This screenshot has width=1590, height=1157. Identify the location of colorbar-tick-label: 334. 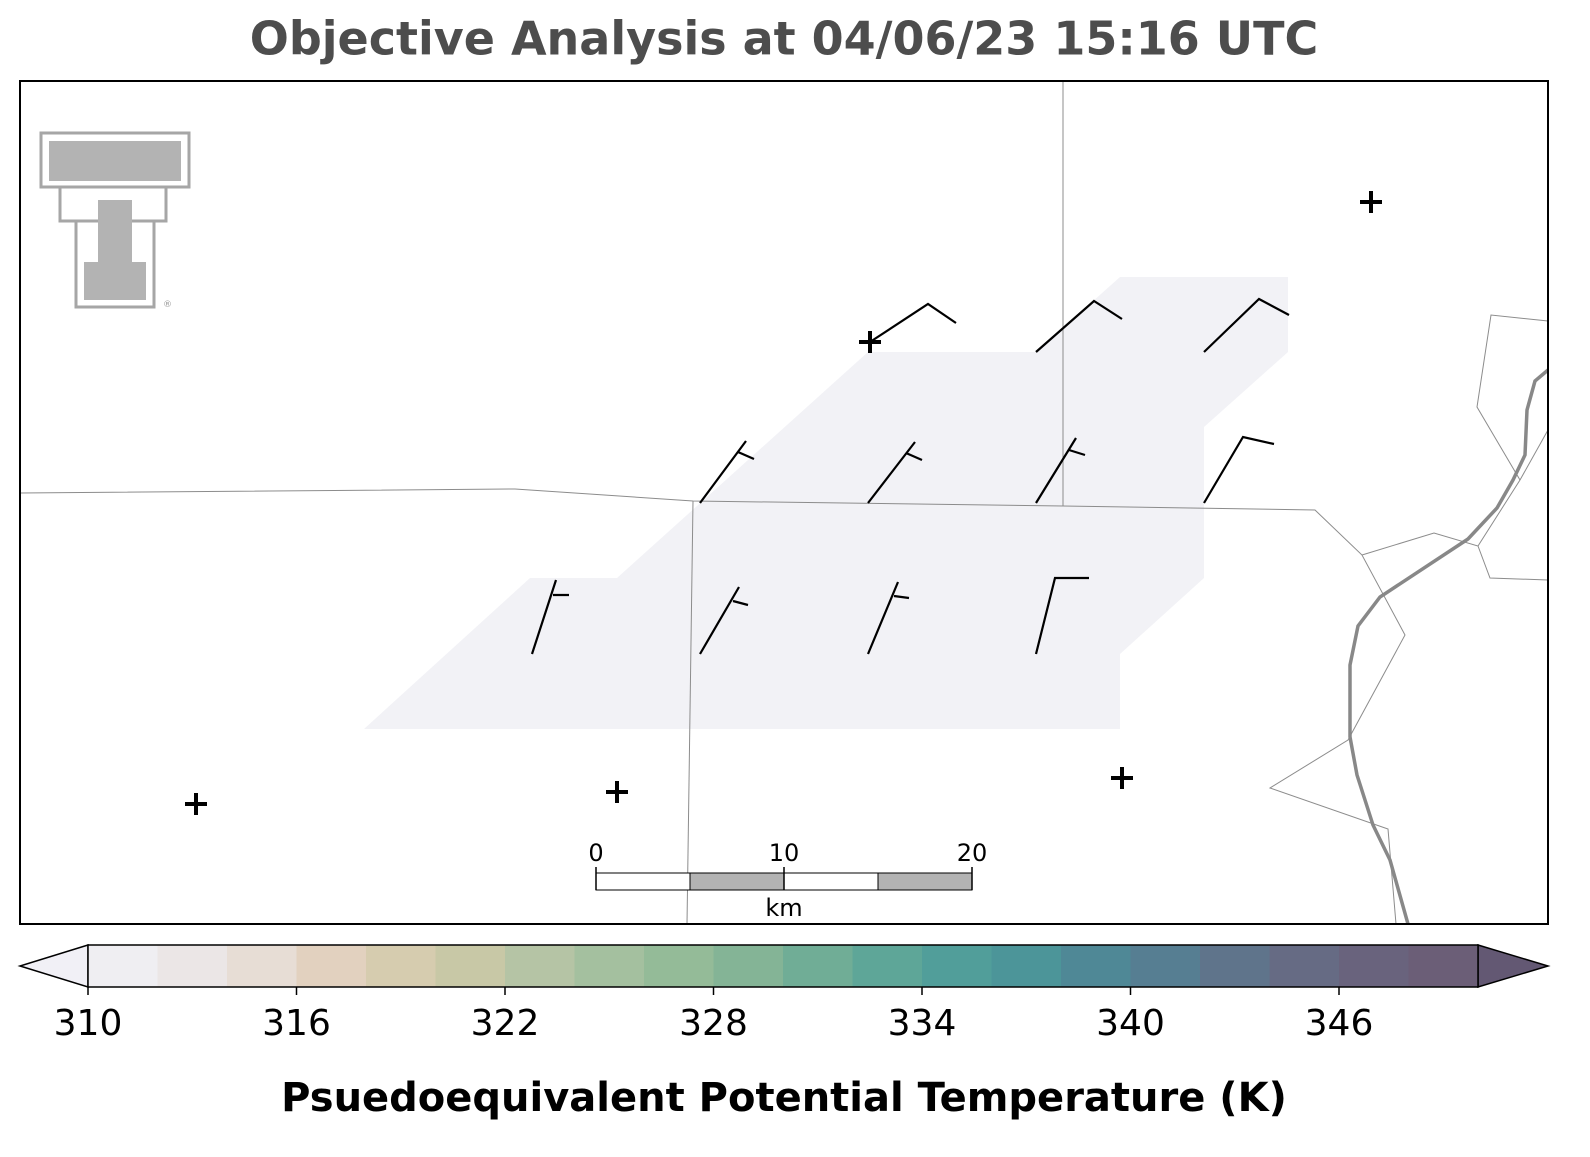
(922, 1023).